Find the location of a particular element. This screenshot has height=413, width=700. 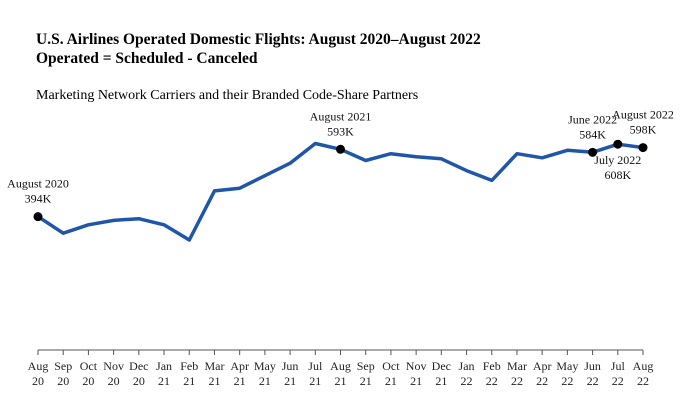

annotation-value: 598K is located at coordinates (643, 130).